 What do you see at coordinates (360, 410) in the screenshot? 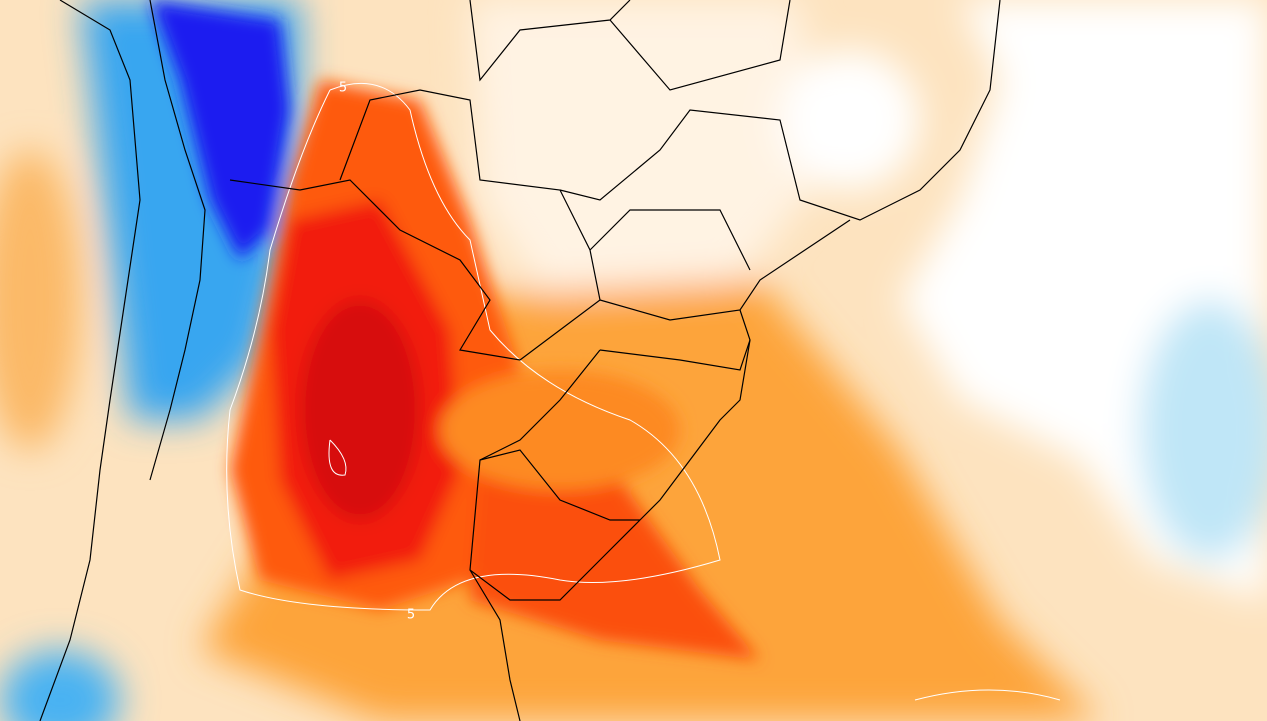
I see `hot-core` at bounding box center [360, 410].